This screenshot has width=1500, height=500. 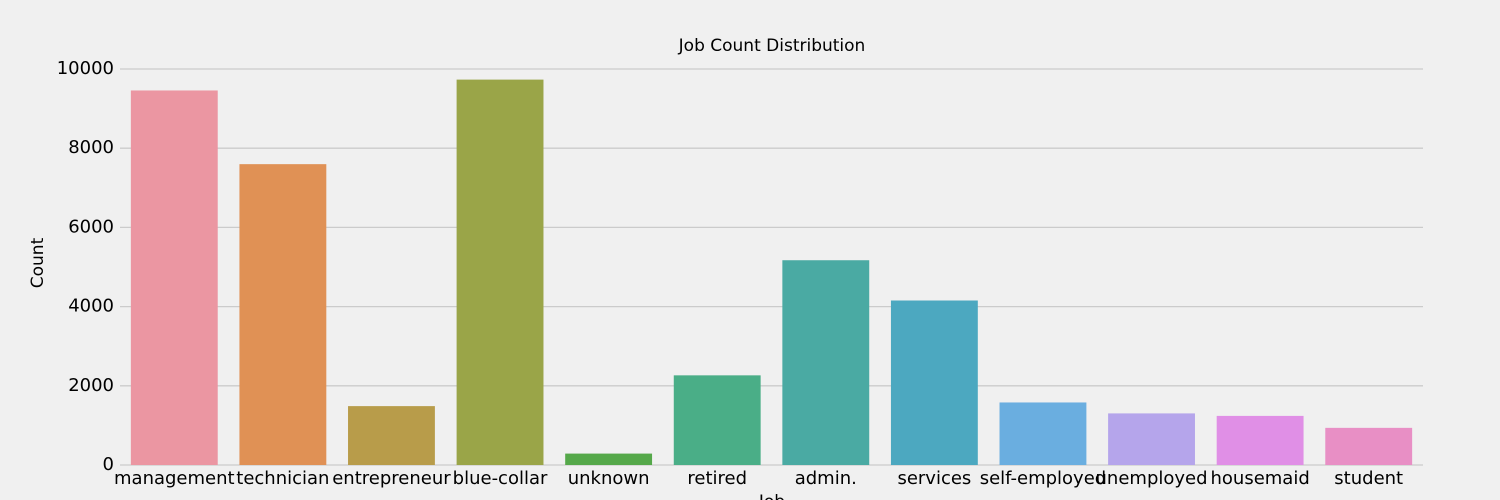 I want to click on x-tick-label: management, so click(x=174, y=478).